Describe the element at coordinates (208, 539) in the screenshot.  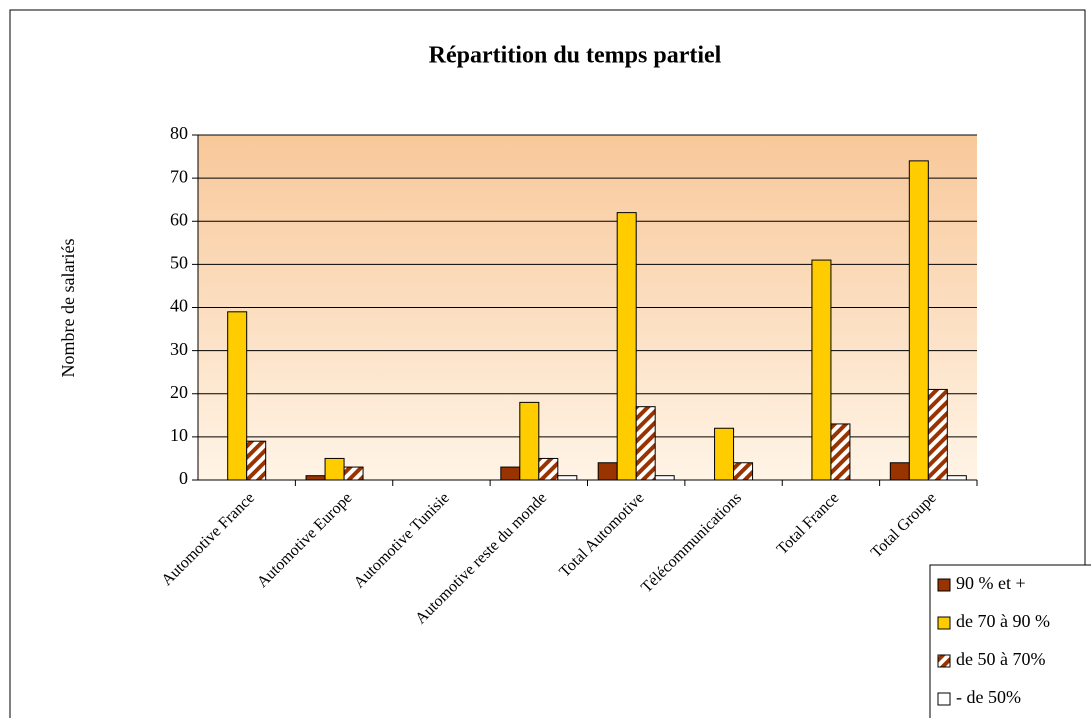
I see `x-tick-label: Automotive France` at that location.